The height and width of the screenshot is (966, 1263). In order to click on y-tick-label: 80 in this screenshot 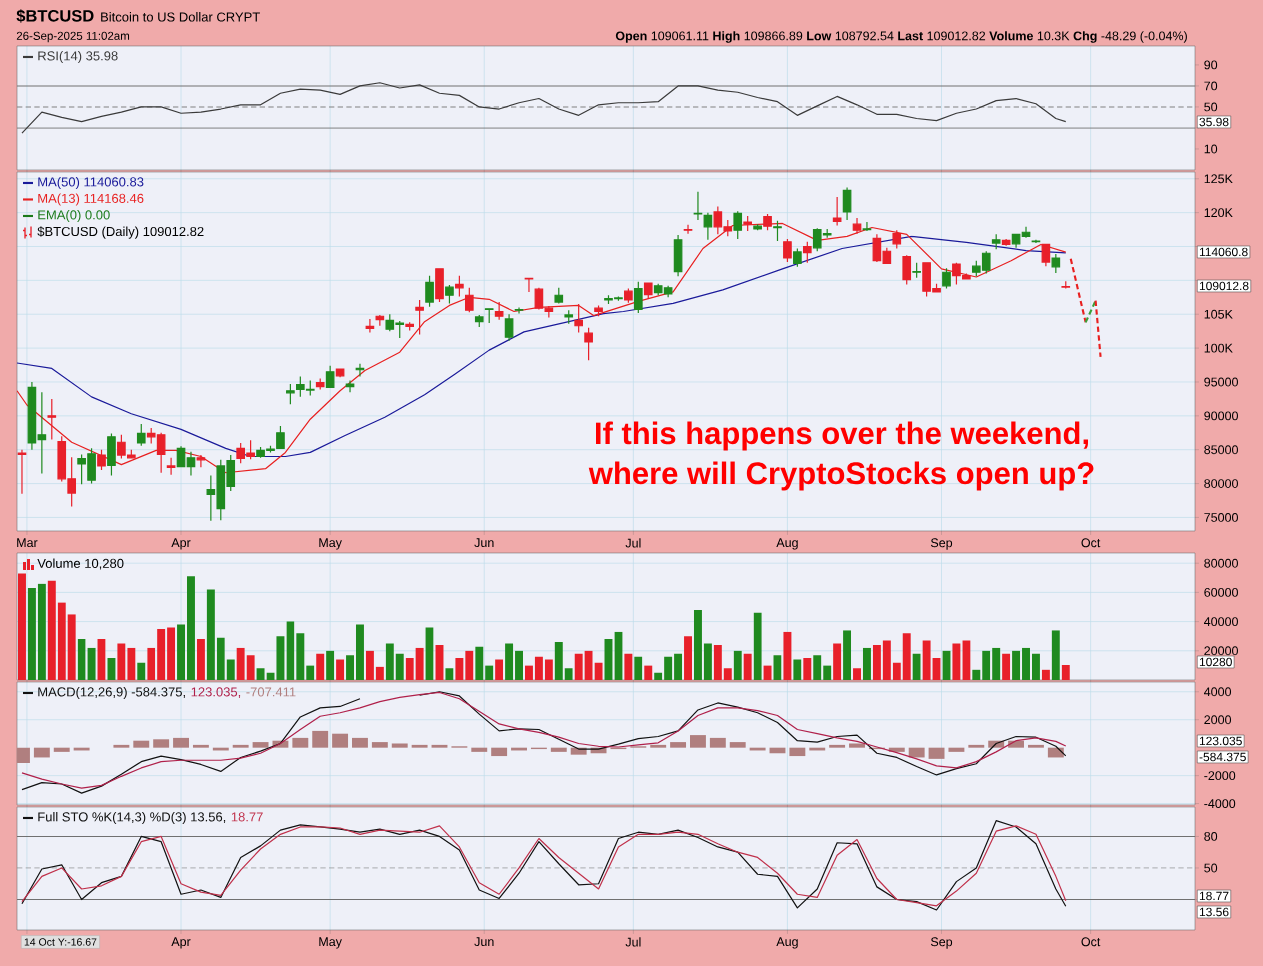, I will do `click(1211, 836)`.